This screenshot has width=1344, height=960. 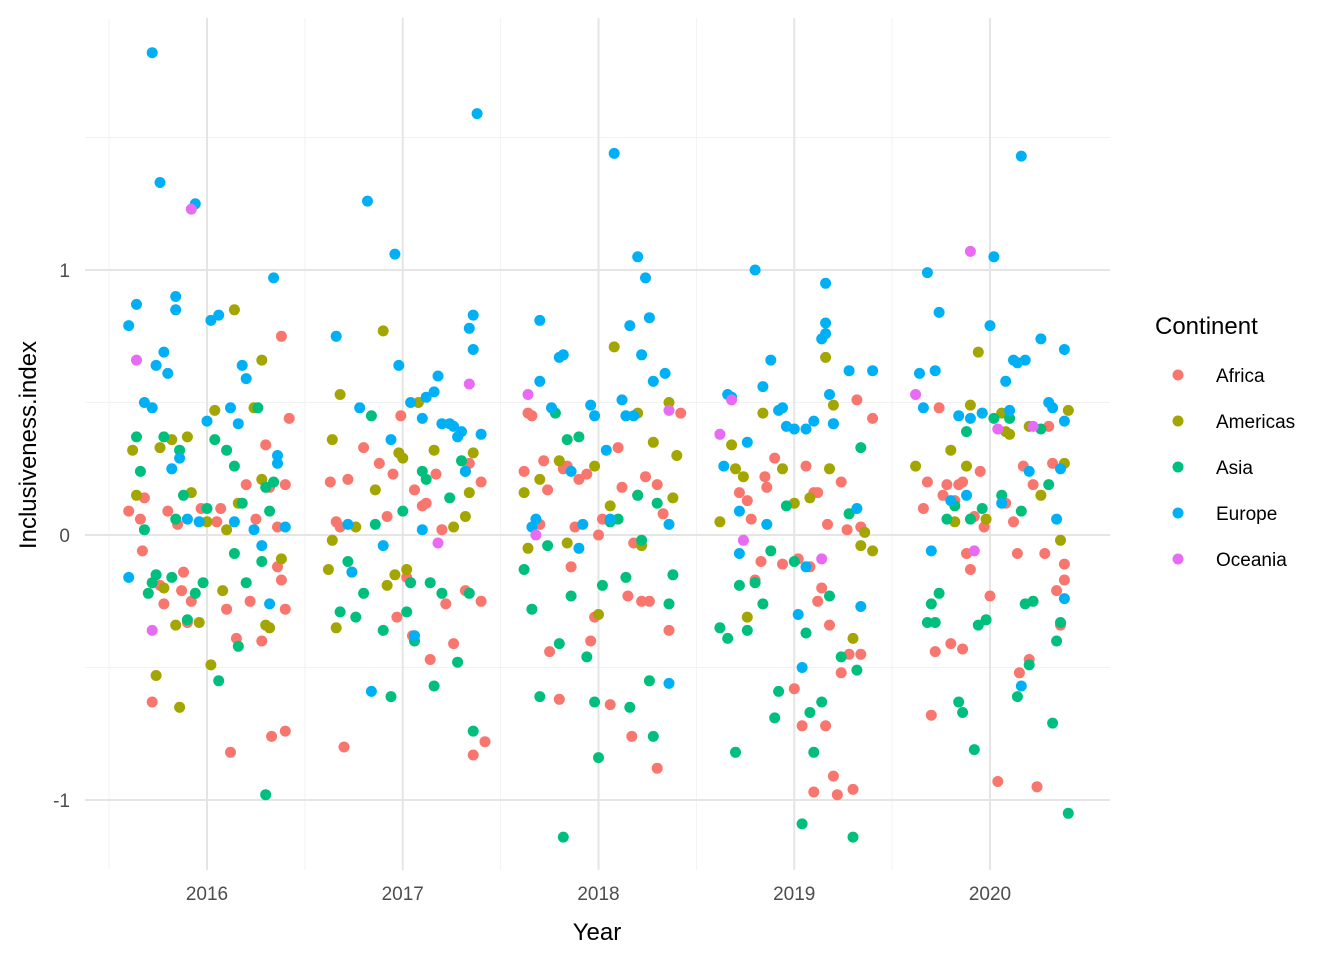 What do you see at coordinates (1178, 467) in the screenshot?
I see `legend-key-asia` at bounding box center [1178, 467].